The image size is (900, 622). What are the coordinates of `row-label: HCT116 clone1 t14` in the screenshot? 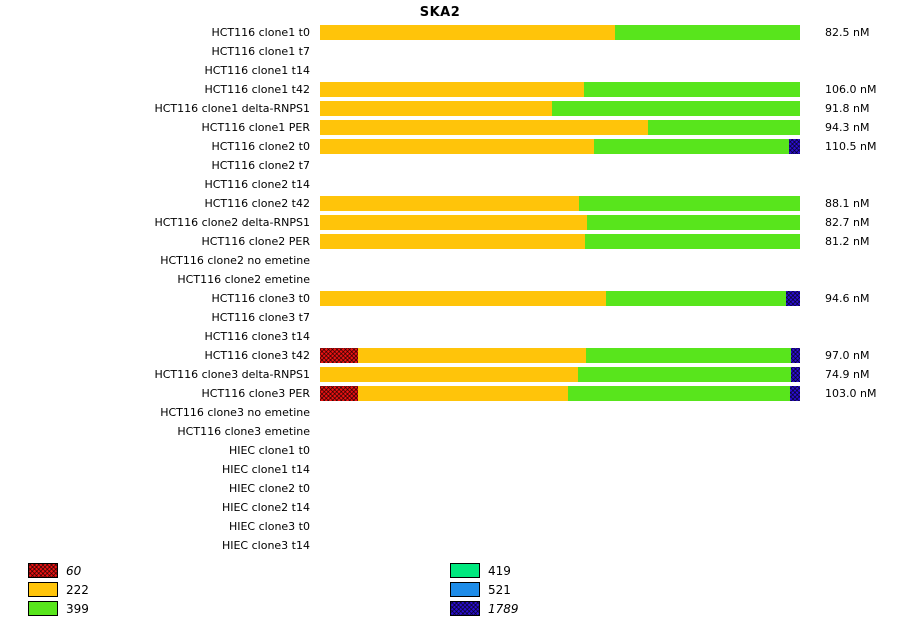 It's located at (257, 70).